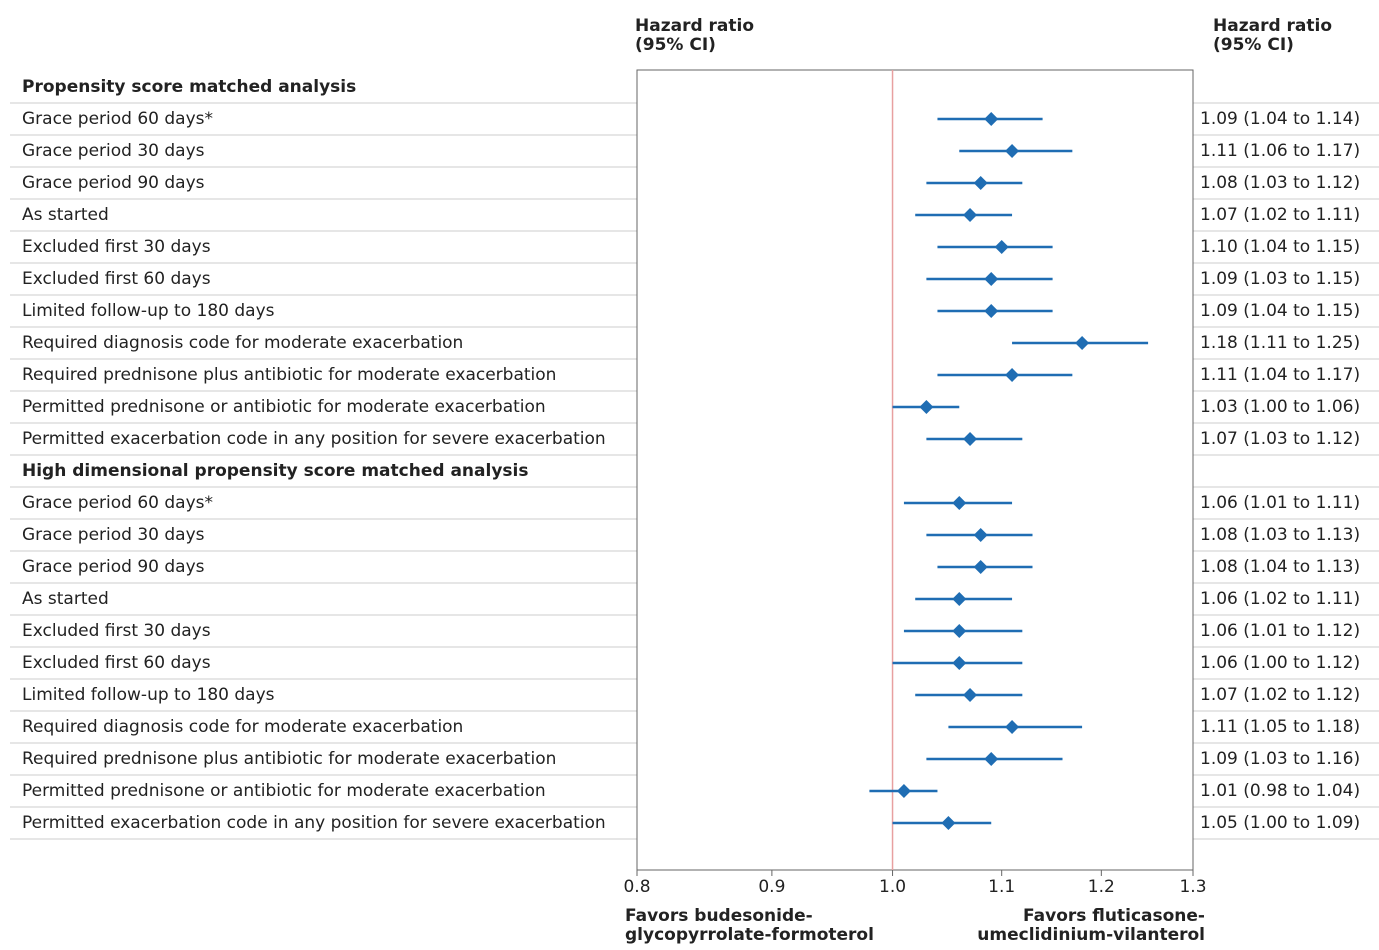  I want to click on x-label-right: Favors fluticasone-, so click(1114, 916).